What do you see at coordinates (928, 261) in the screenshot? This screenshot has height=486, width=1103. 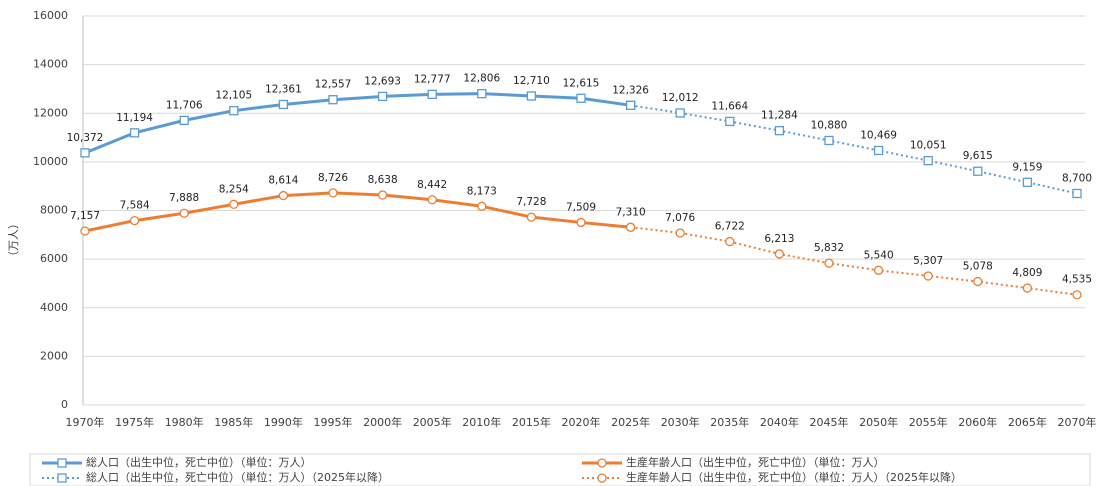 I see `data-label: 5,307` at bounding box center [928, 261].